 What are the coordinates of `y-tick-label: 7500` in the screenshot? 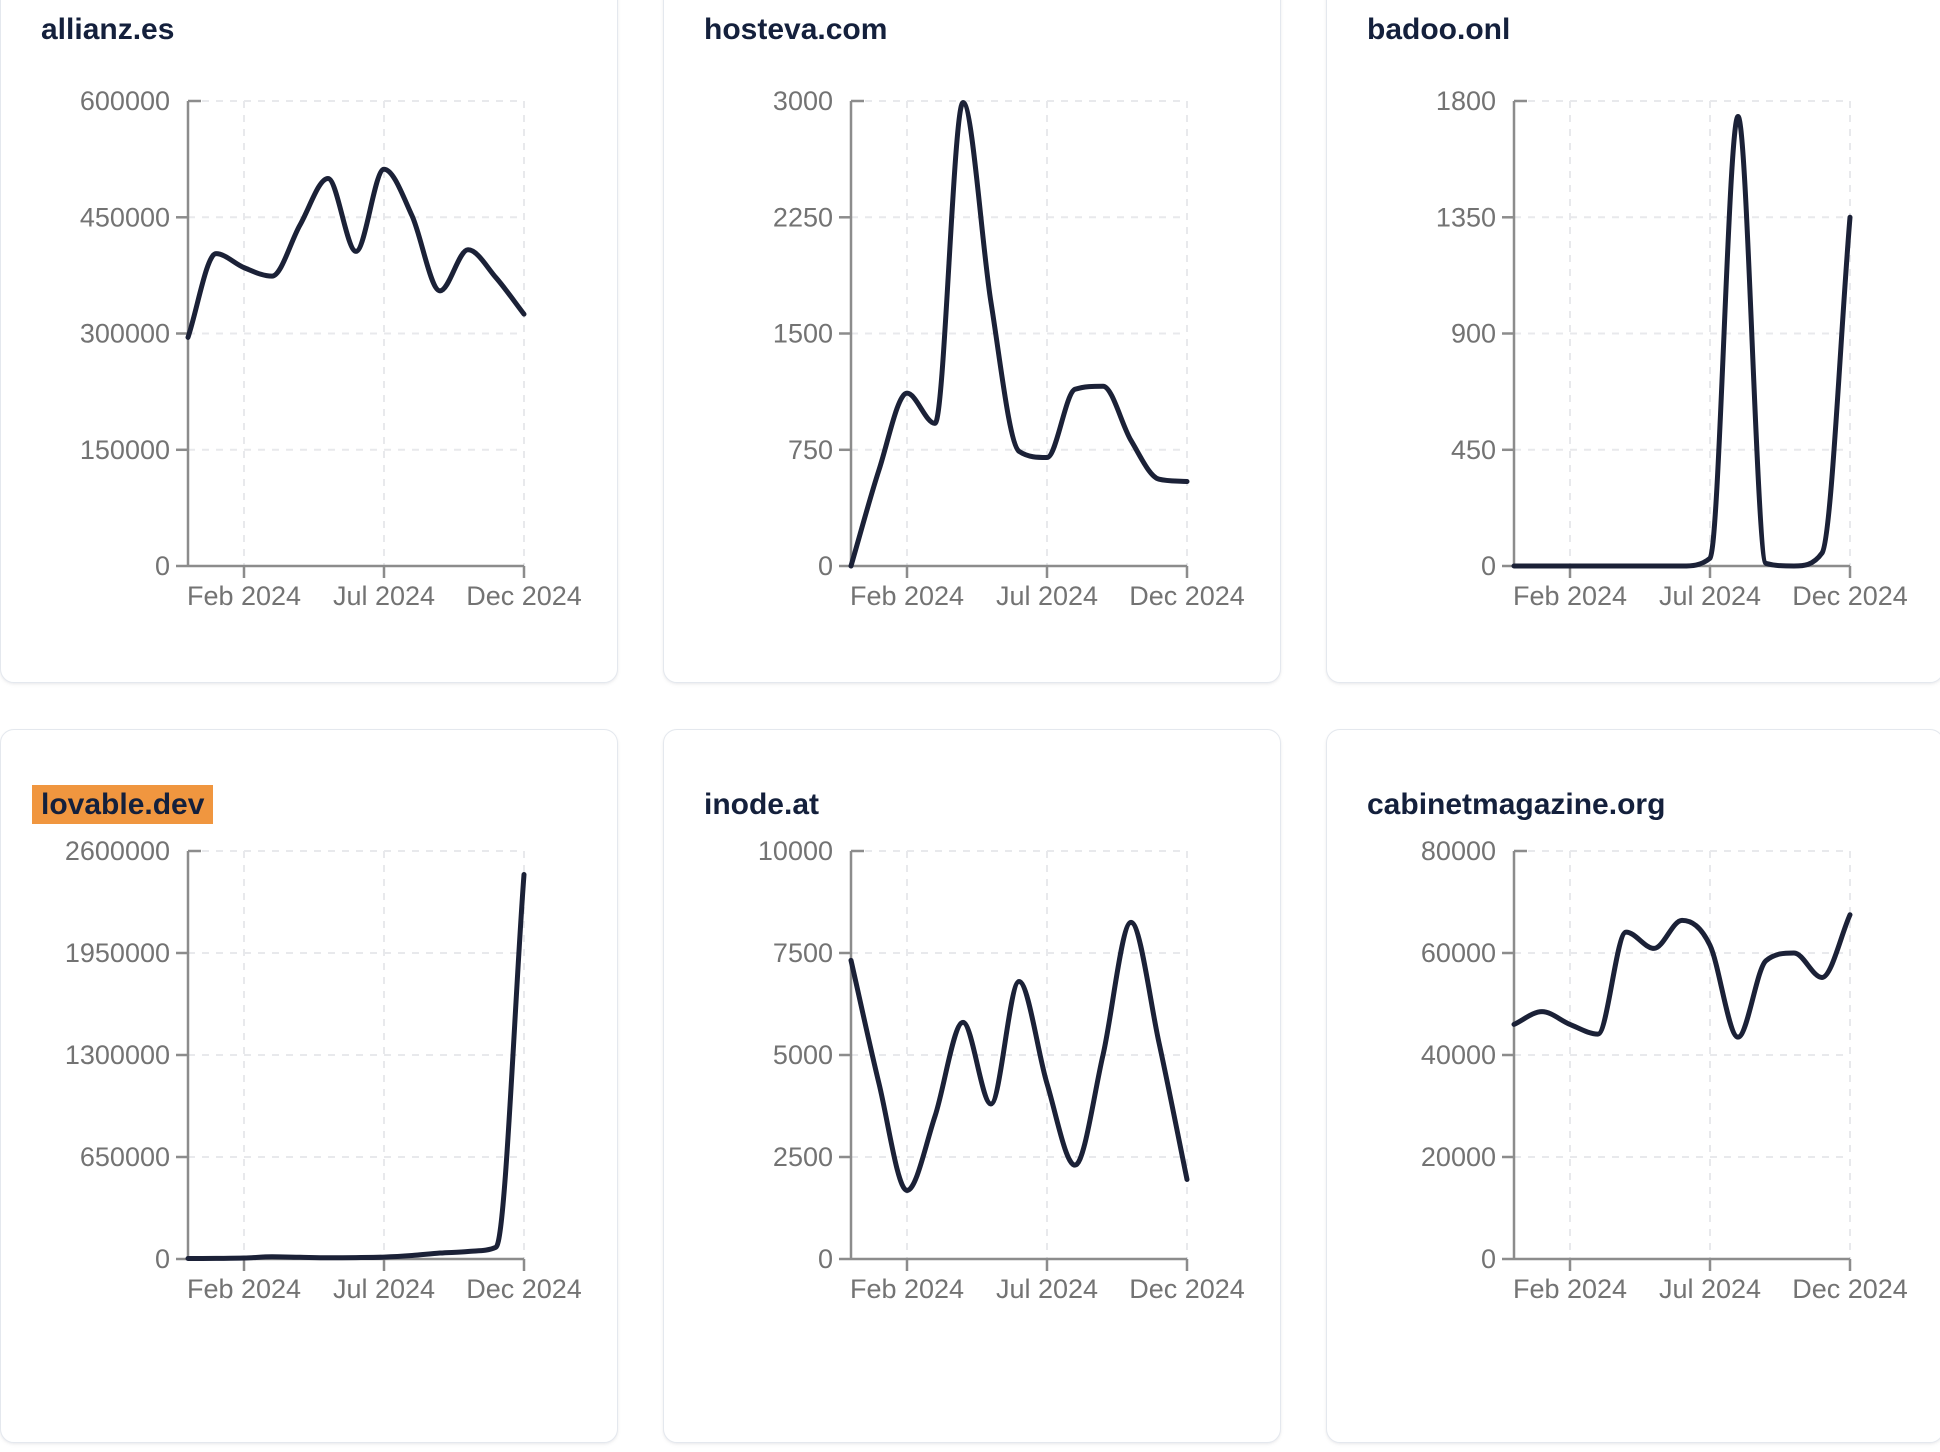 It's located at (803, 953).